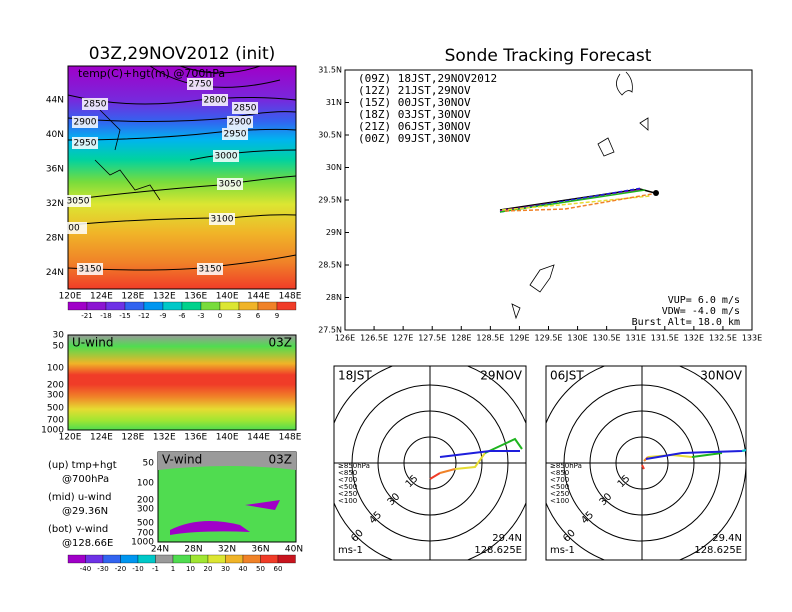 This screenshot has height=612, width=792. What do you see at coordinates (334, 232) in the screenshot?
I see `y-tick-label: 29N` at bounding box center [334, 232].